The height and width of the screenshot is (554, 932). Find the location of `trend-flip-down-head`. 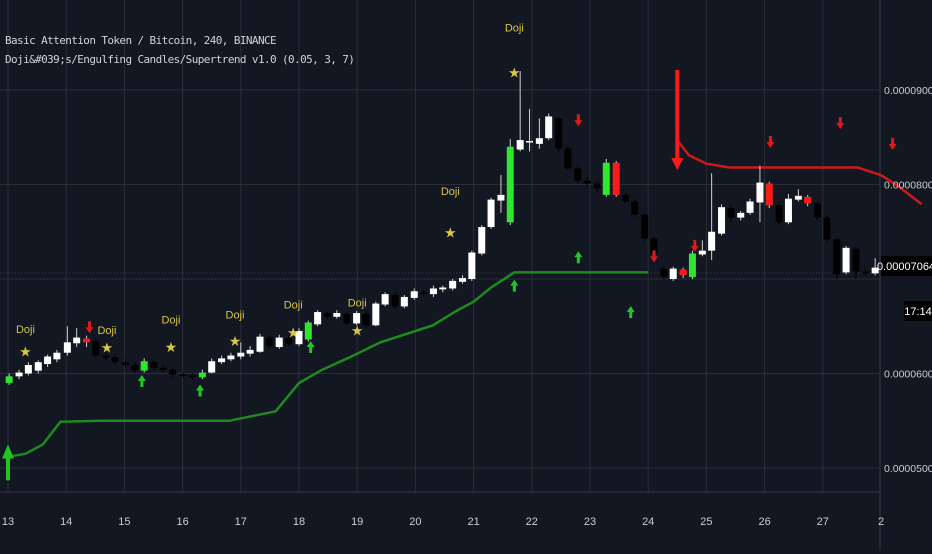

trend-flip-down-head is located at coordinates (677, 164).